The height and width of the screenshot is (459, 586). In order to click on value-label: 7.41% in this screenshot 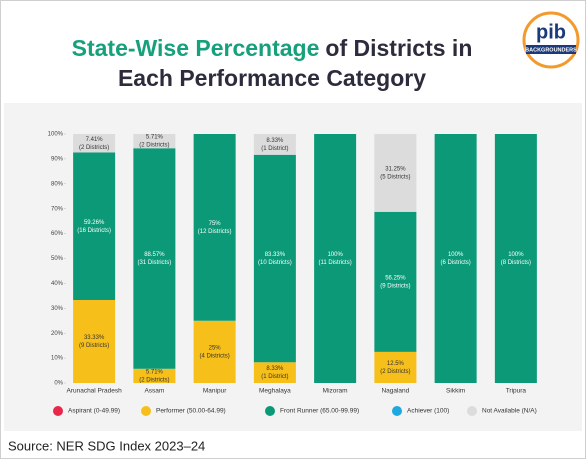, I will do `click(95, 140)`.